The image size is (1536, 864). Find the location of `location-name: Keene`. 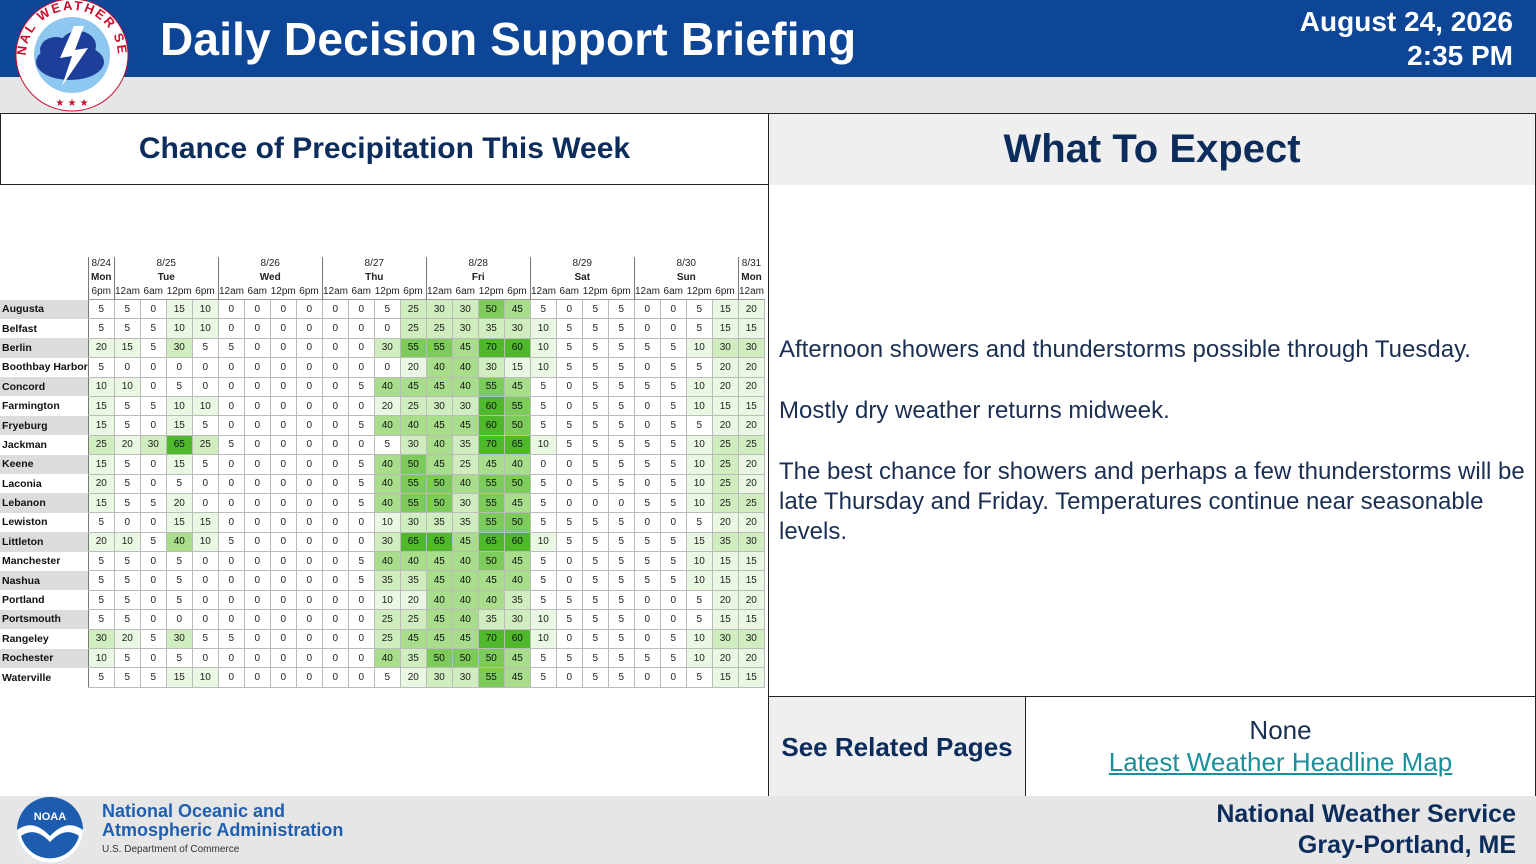

location-name: Keene is located at coordinates (44, 464).